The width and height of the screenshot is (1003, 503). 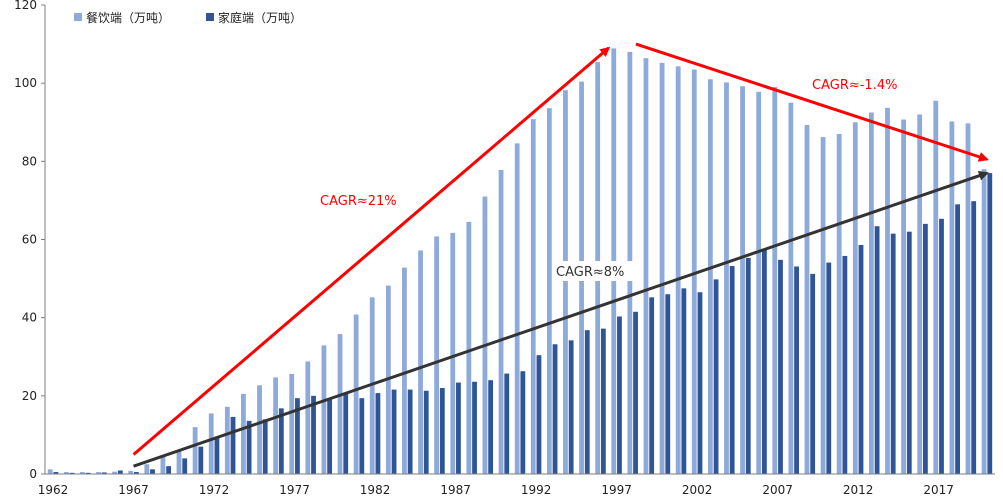 What do you see at coordinates (920, 294) in the screenshot?
I see `bar-dining-2016` at bounding box center [920, 294].